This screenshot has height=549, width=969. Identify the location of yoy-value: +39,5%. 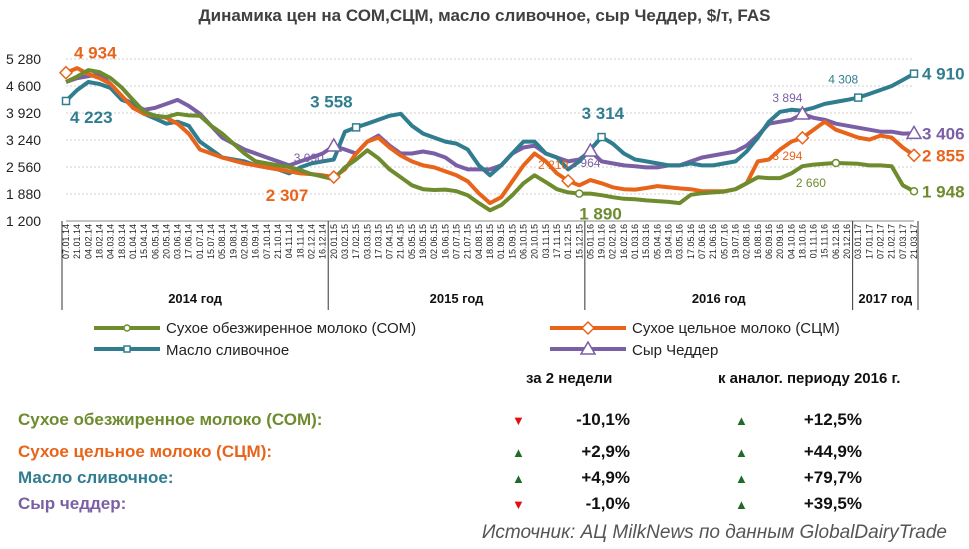
(832, 503).